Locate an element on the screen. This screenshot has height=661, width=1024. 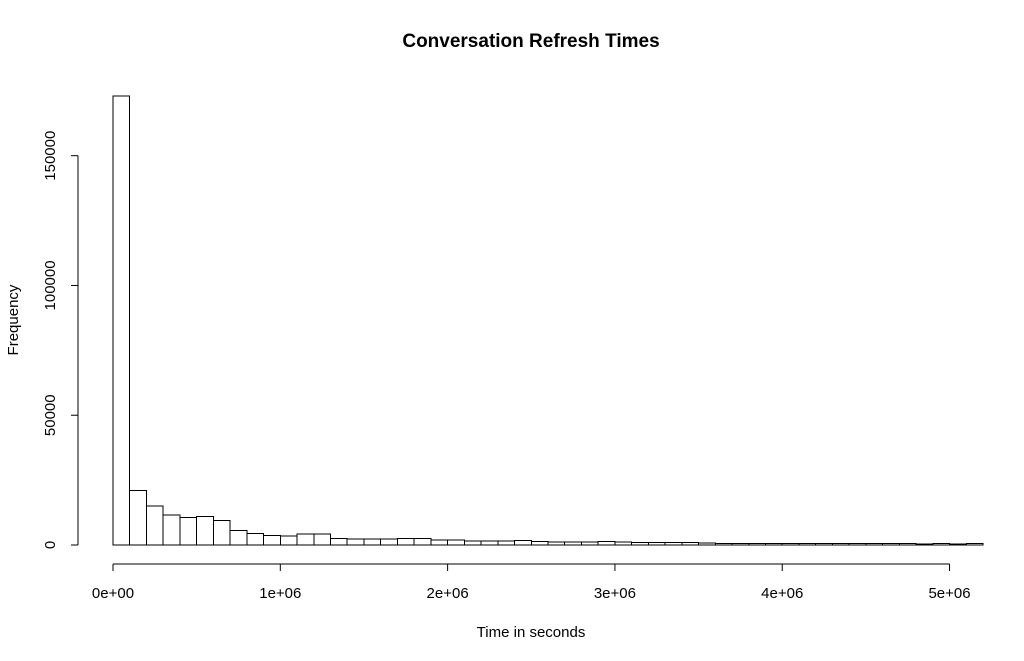
x-axis: 0e+00 1e+06 2e+06 3e+06 4e+06 5e+06 is located at coordinates (531, 582).